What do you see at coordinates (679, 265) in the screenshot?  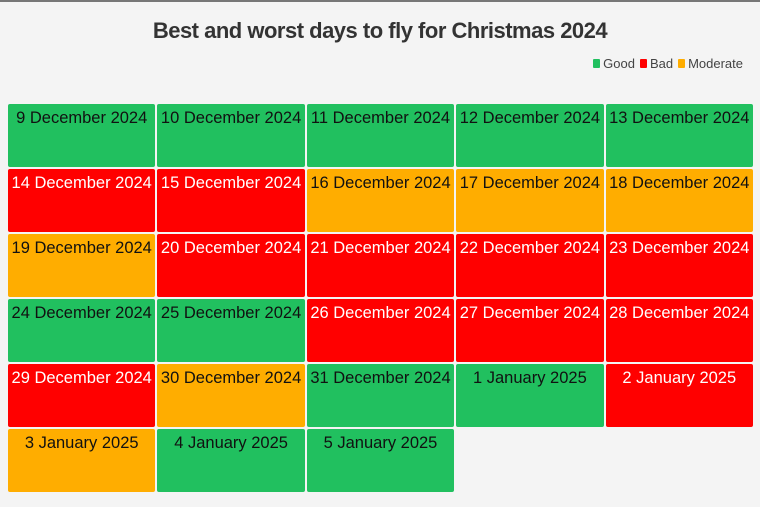 I see `day-cell-bad: 23 December 2024` at bounding box center [679, 265].